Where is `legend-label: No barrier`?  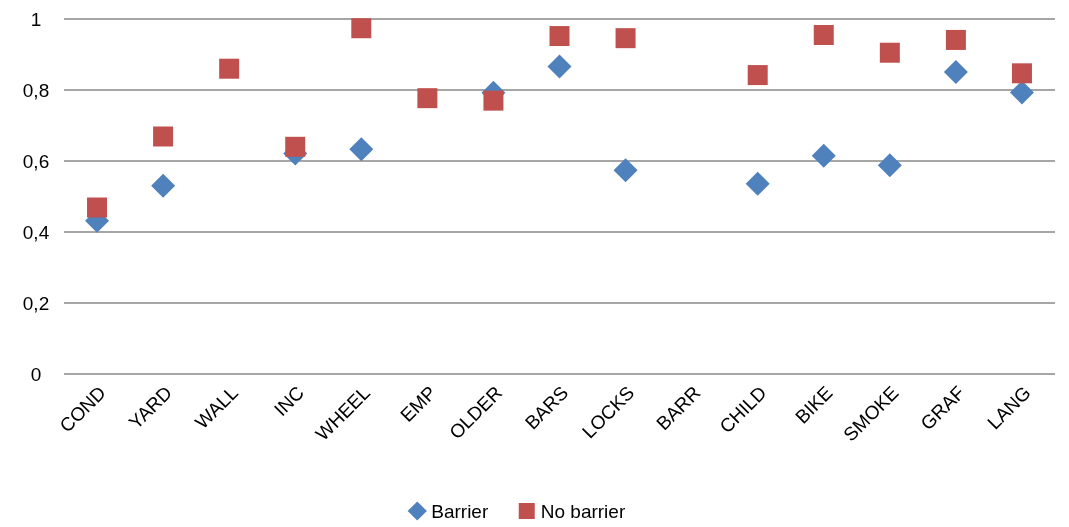
legend-label: No barrier is located at coordinates (583, 511).